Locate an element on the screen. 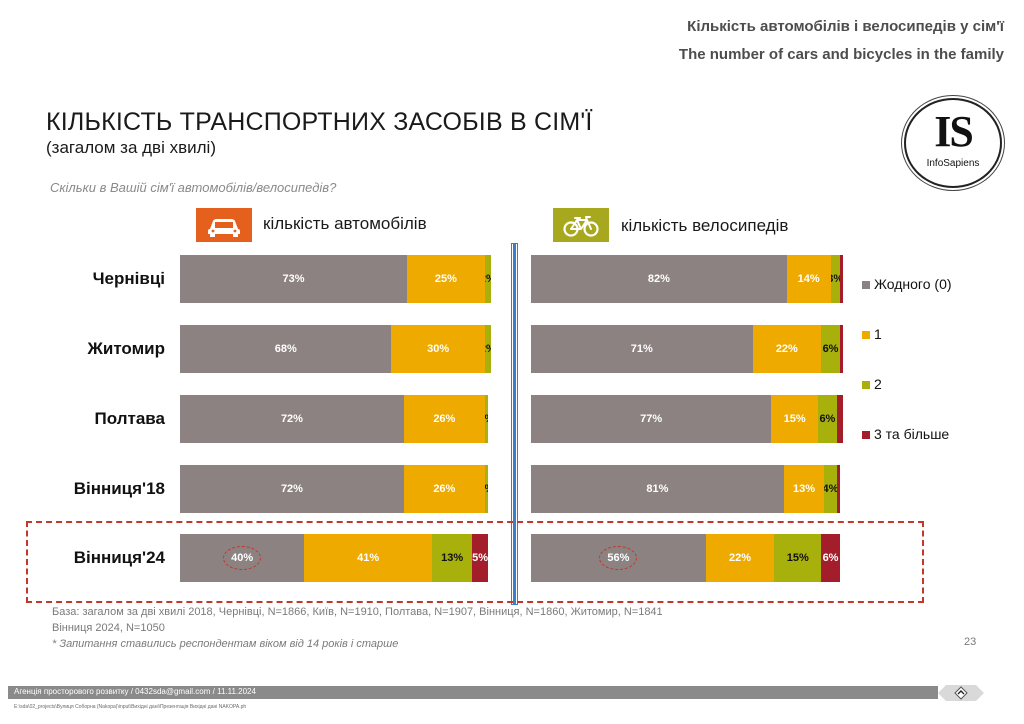  bar-segment-one: 13% is located at coordinates (804, 489).